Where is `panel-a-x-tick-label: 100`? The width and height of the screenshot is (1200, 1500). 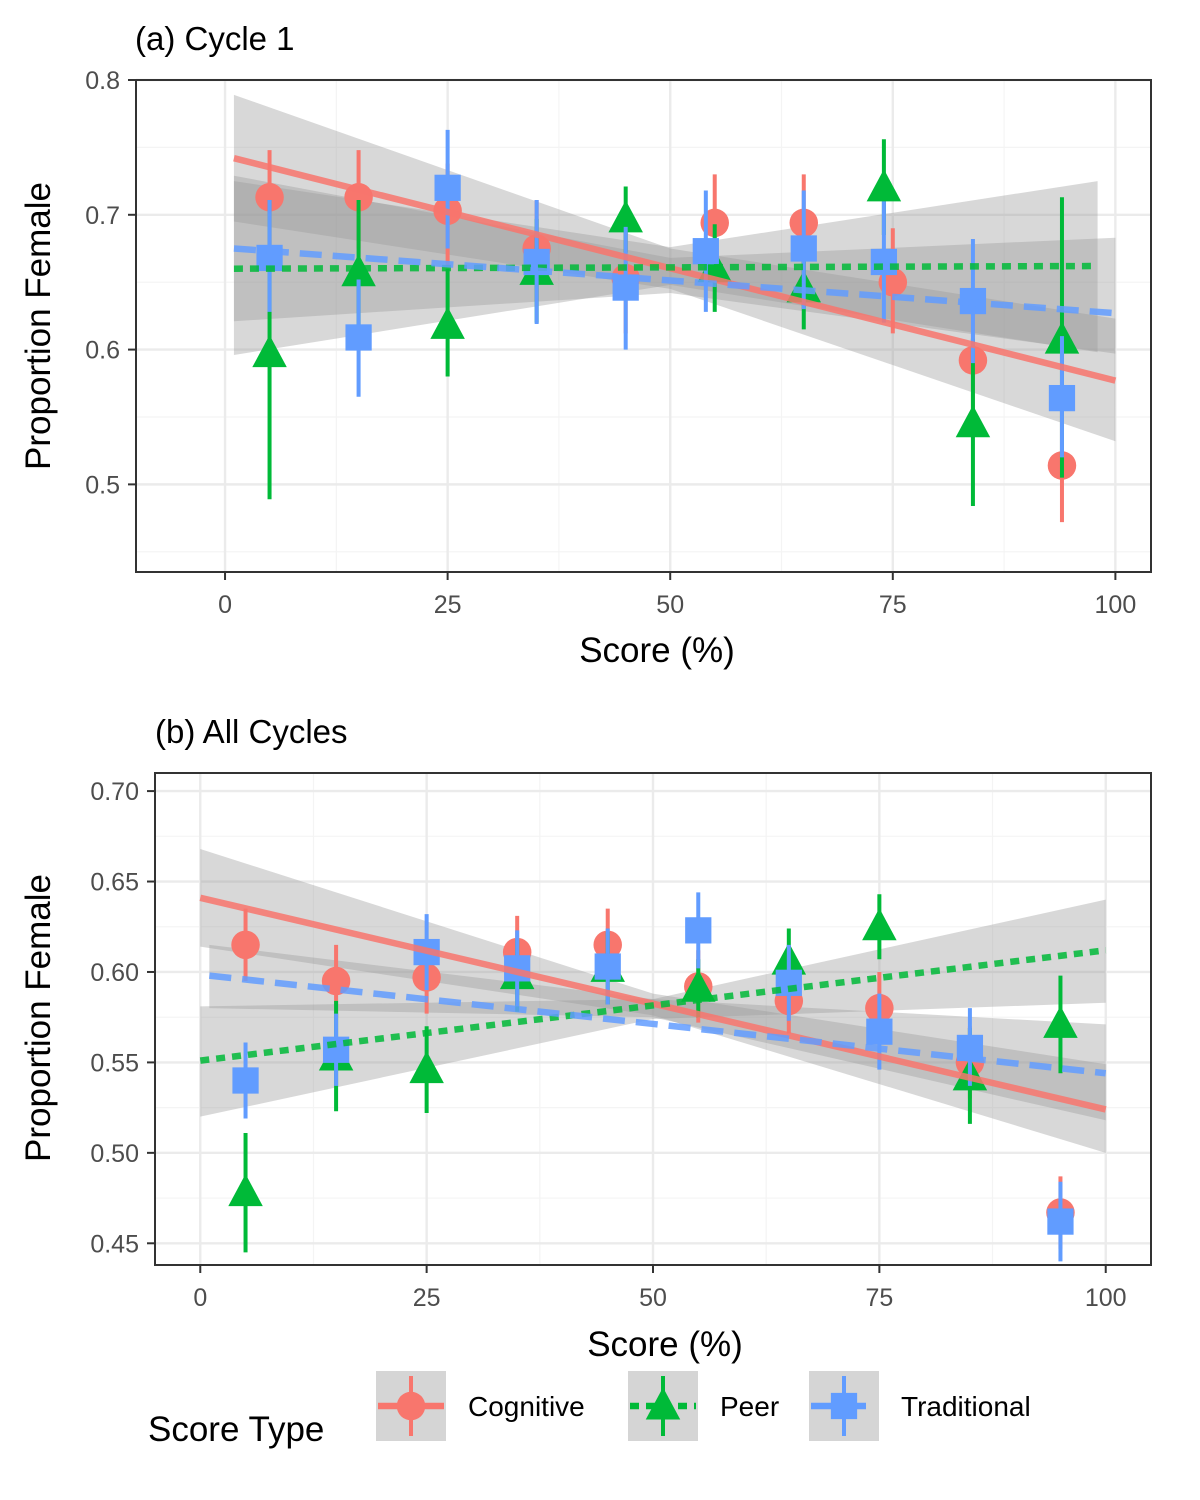
panel-a-x-tick-label: 100 is located at coordinates (1116, 605).